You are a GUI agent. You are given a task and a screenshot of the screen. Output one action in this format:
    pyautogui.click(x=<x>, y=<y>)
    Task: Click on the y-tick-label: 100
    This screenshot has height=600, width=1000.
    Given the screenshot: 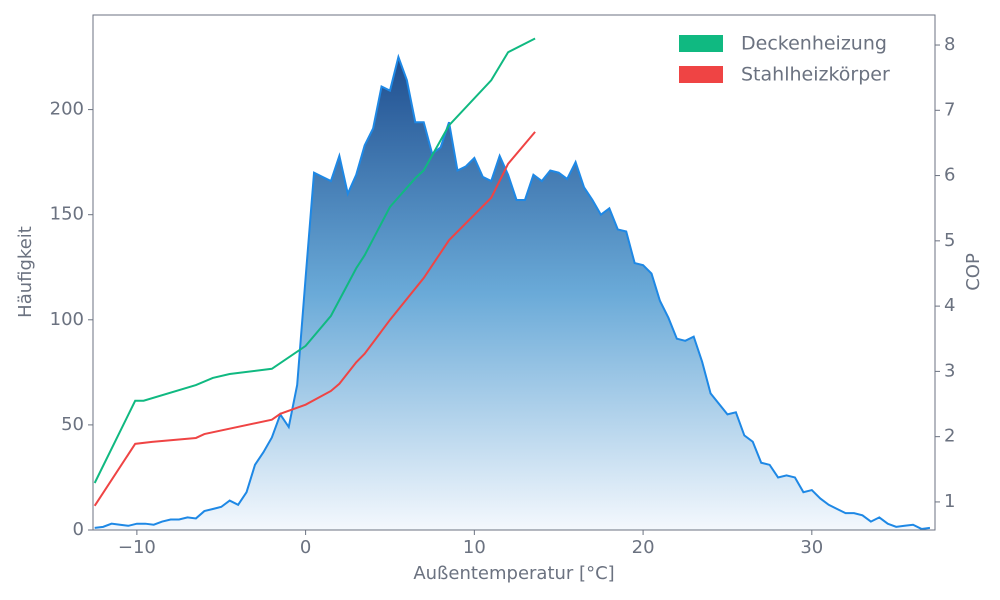 What is the action you would take?
    pyautogui.click(x=67, y=319)
    